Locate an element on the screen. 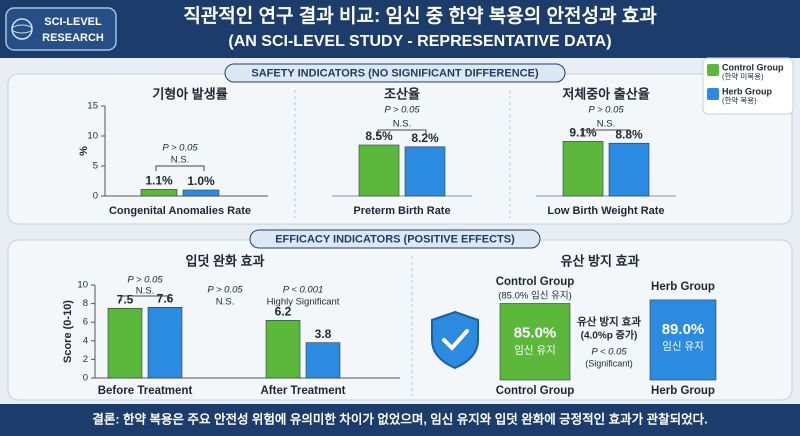  value-label: 1.1% is located at coordinates (159, 181).